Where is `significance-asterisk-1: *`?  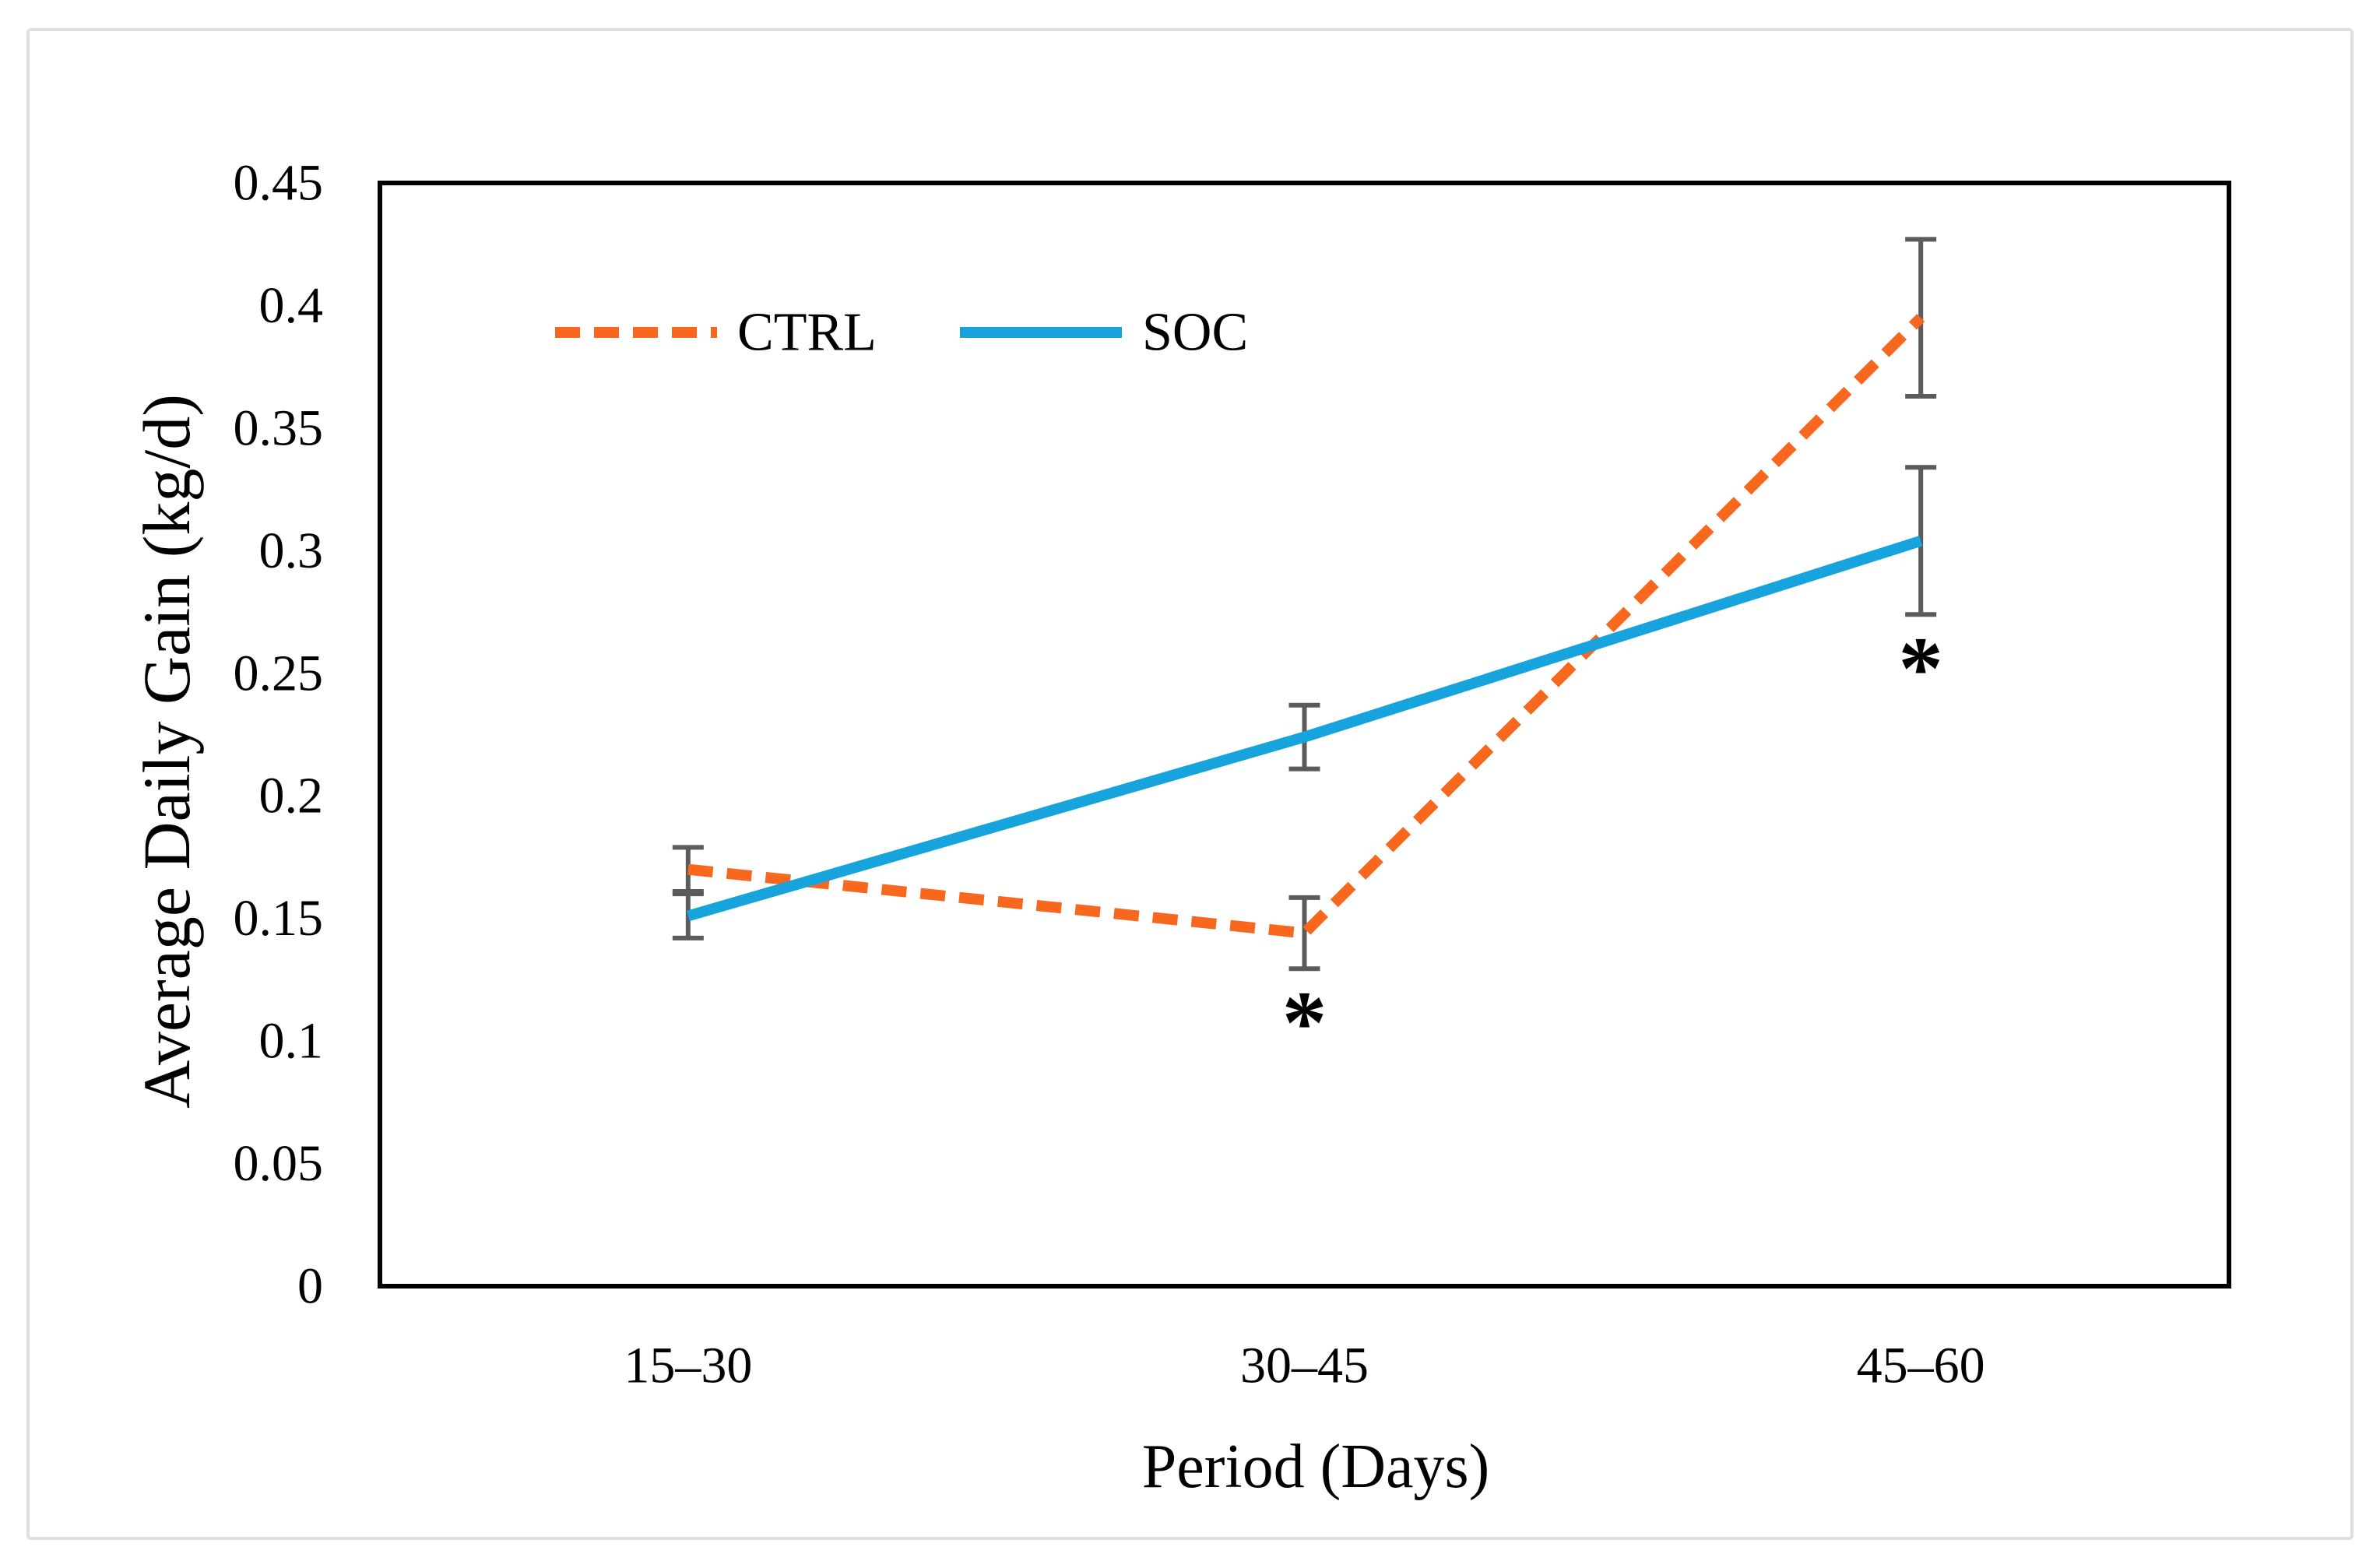
significance-asterisk-1: * is located at coordinates (1920, 668).